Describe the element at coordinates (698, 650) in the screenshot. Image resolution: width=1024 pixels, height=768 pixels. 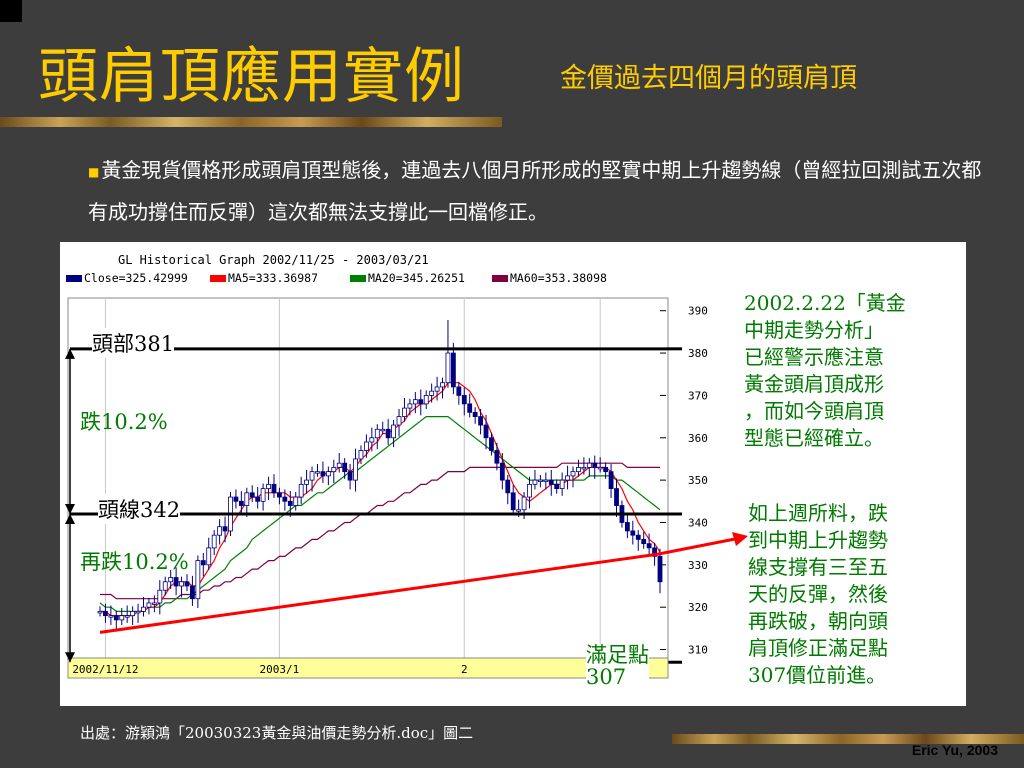
I see `y-tick-label: 310` at that location.